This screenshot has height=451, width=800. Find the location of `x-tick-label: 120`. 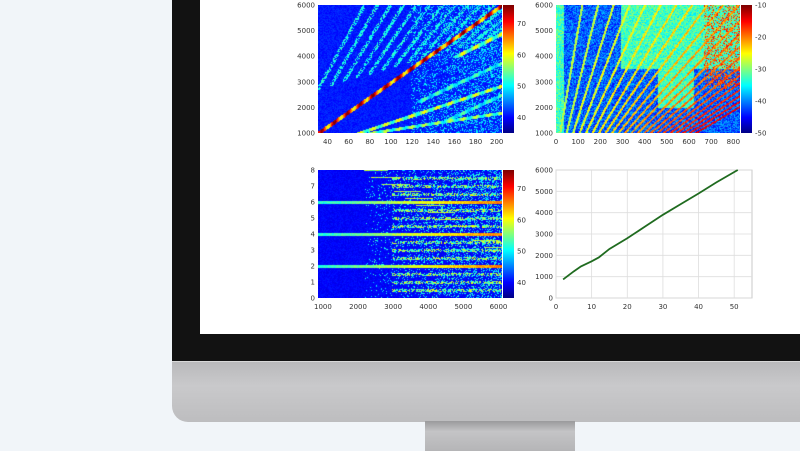

x-tick-label: 120 is located at coordinates (411, 142).